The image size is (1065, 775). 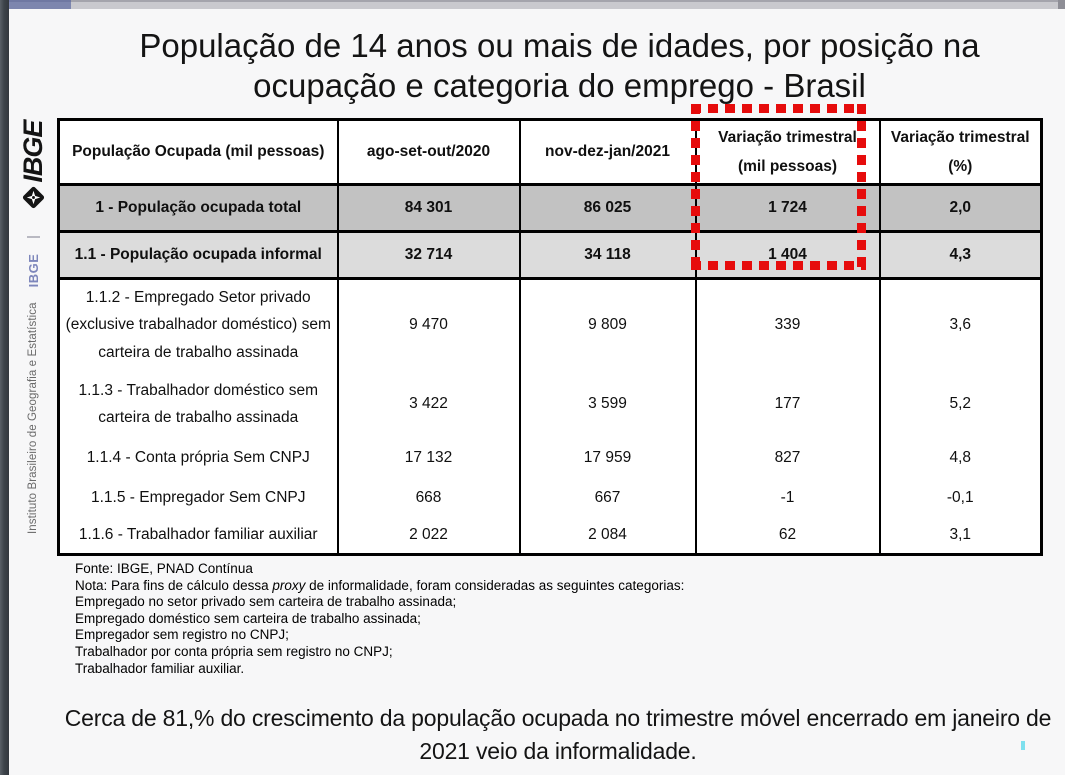 I want to click on cell-var-abs: 827, so click(x=788, y=458).